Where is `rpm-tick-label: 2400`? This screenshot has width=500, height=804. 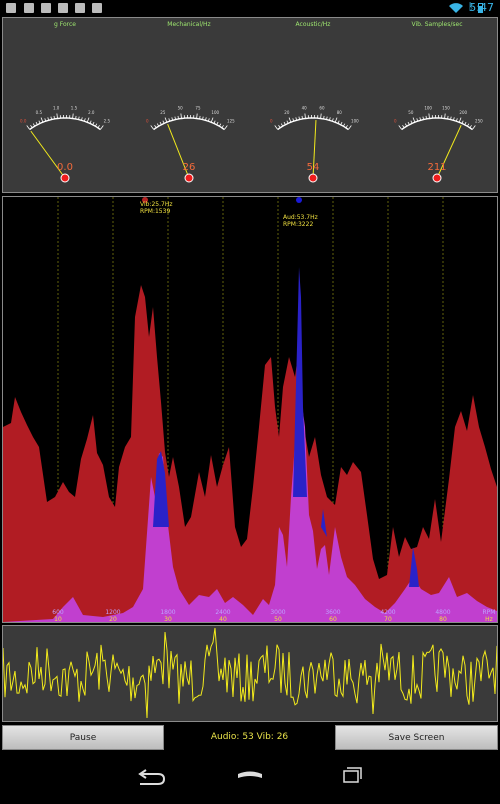
rpm-tick-label: 2400 is located at coordinates (222, 612).